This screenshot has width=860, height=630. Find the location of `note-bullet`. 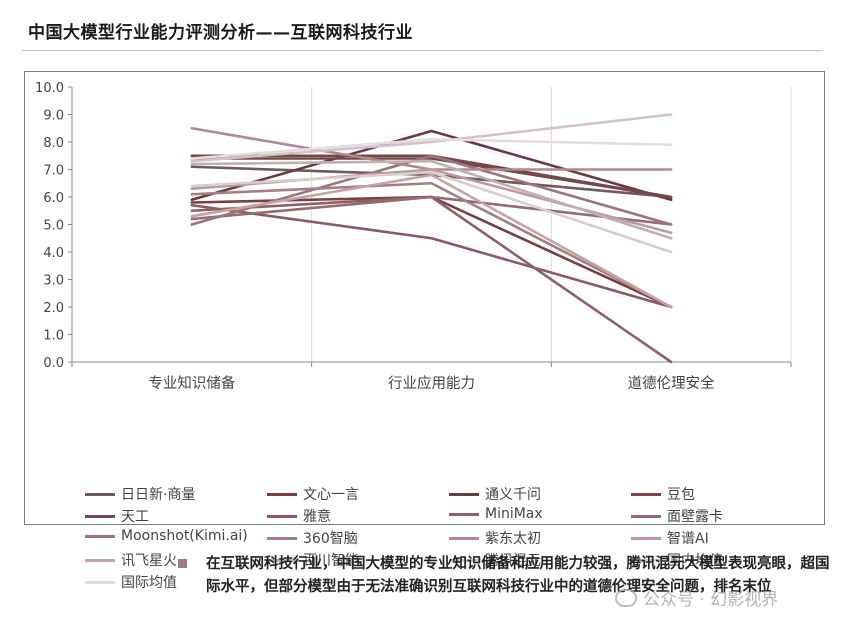

note-bullet is located at coordinates (182, 563).